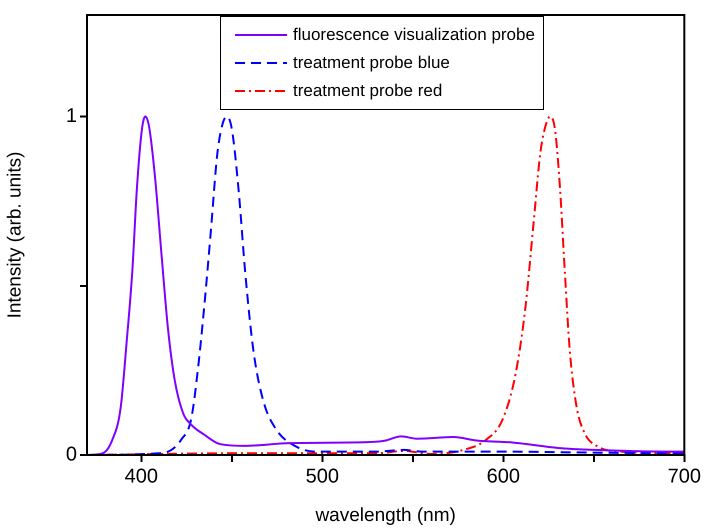 The image size is (704, 531). I want to click on x-tick-label: 400, so click(141, 477).